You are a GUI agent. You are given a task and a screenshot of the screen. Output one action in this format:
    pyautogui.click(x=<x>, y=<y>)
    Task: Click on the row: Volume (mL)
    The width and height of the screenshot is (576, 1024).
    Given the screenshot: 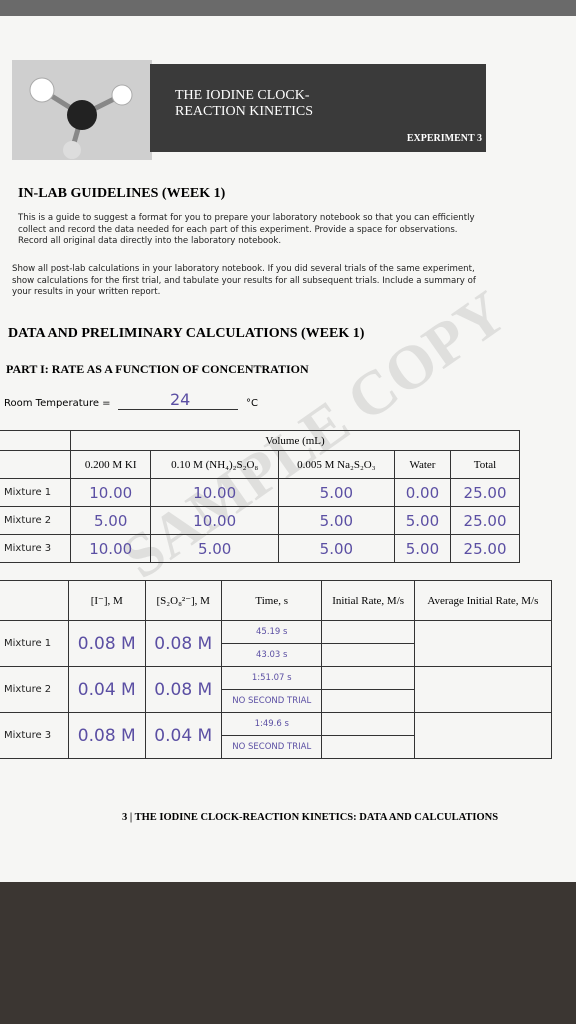 What is the action you would take?
    pyautogui.click(x=260, y=440)
    